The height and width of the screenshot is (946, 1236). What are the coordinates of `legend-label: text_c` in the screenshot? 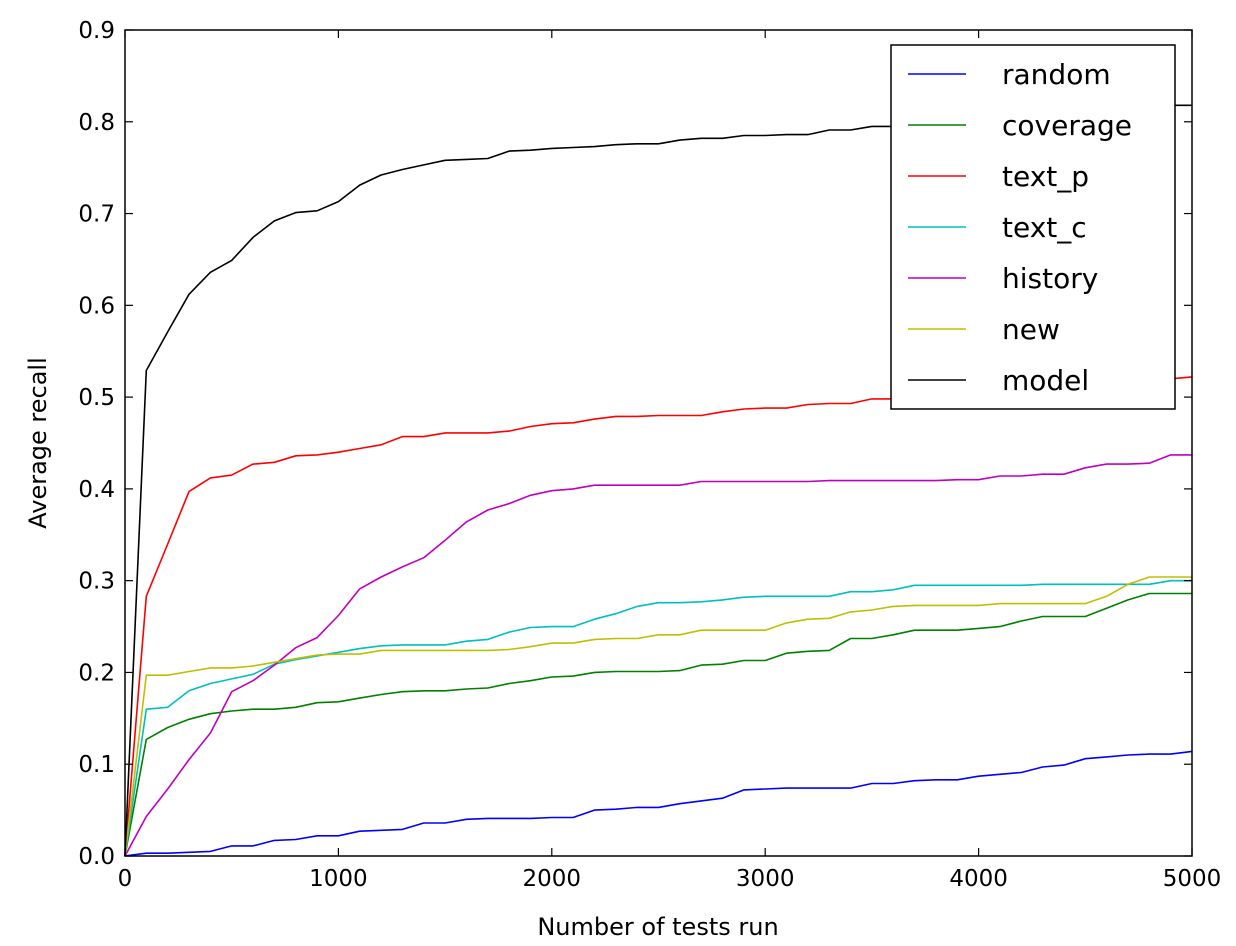 It's located at (1044, 227).